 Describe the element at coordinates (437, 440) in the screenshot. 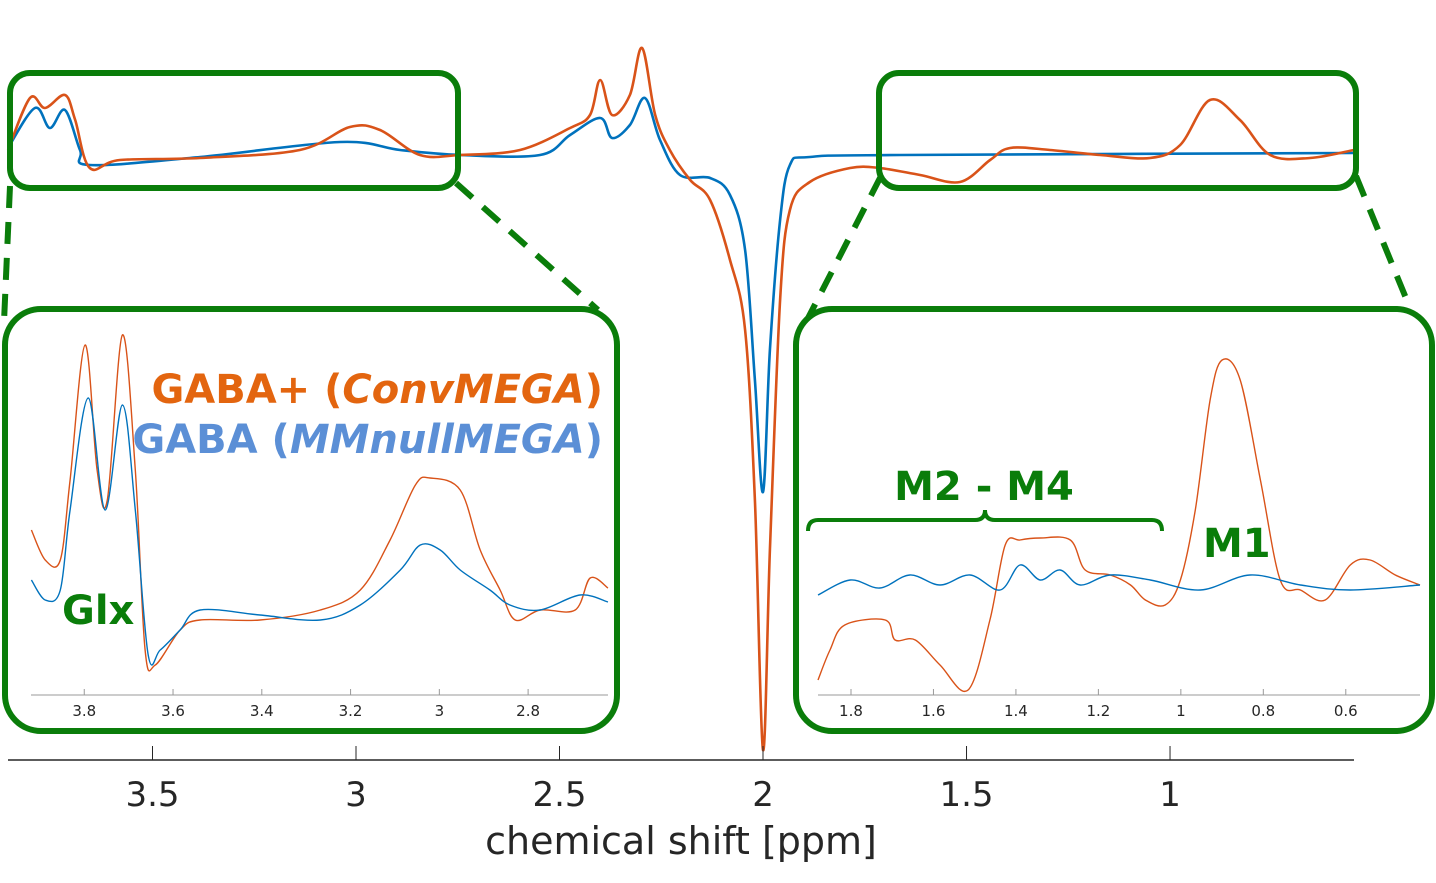

I see `legend-mmnull-name: MMnullMEGA` at that location.